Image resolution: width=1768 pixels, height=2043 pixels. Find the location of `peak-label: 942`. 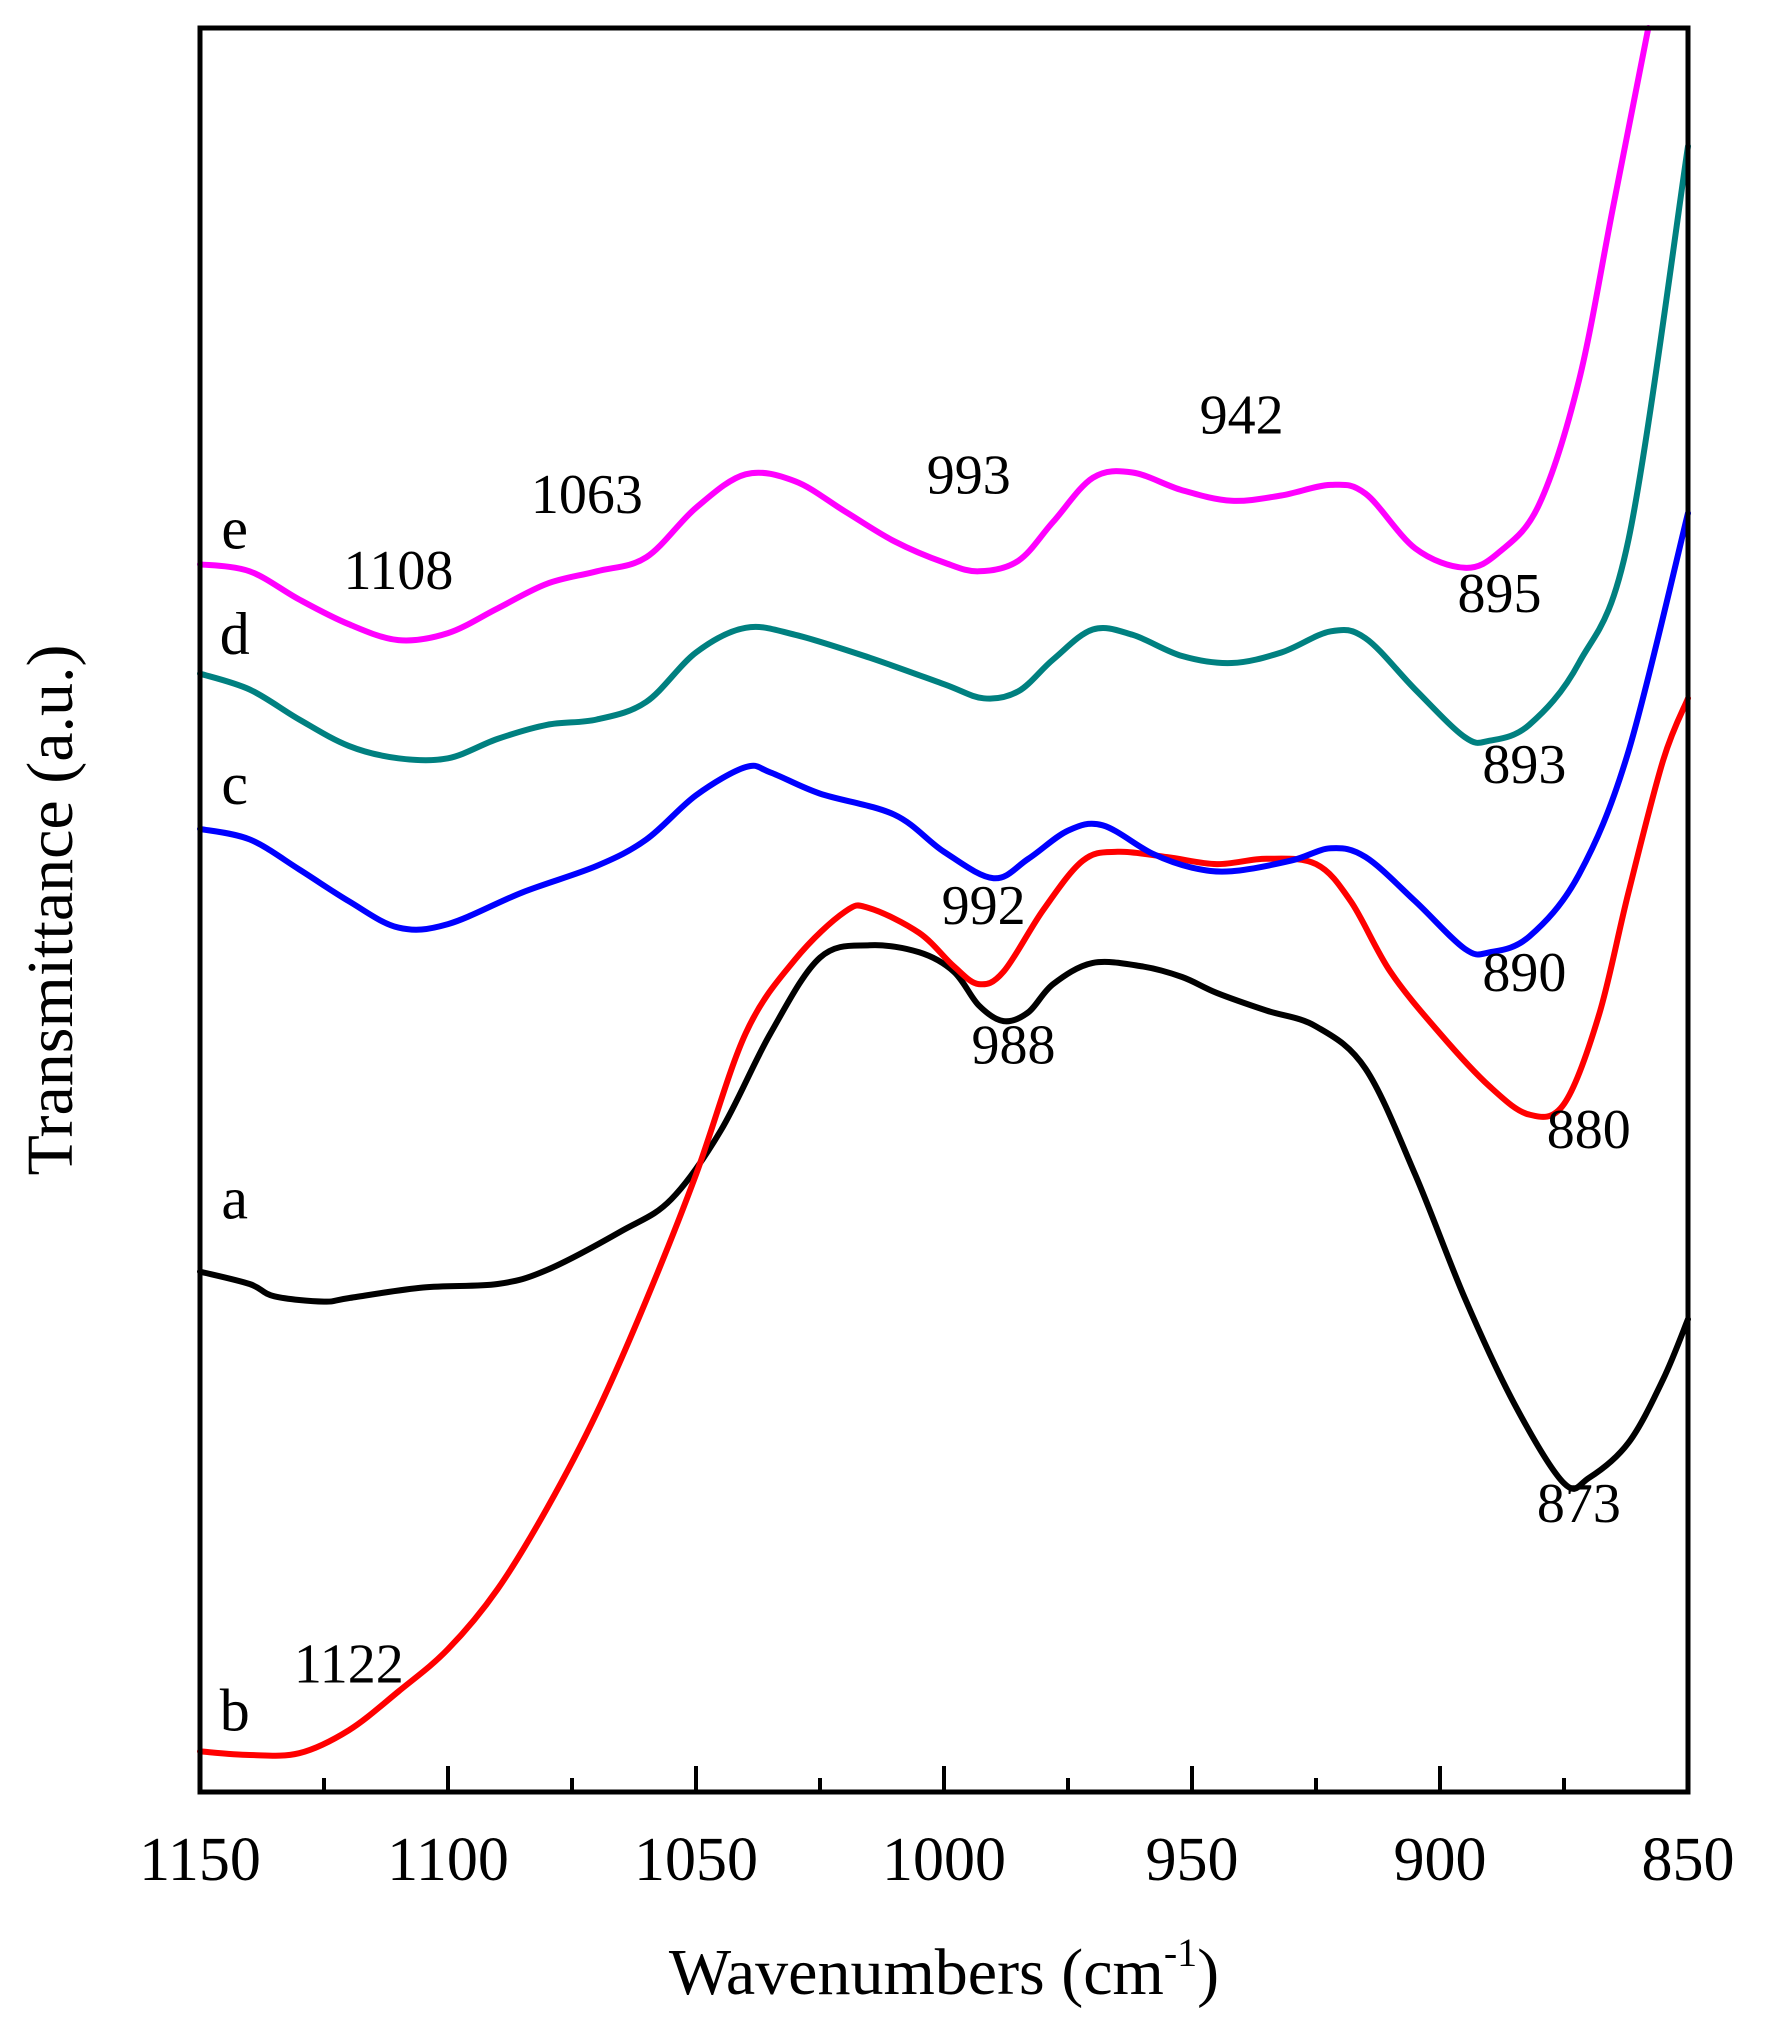

peak-label: 942 is located at coordinates (1242, 416).